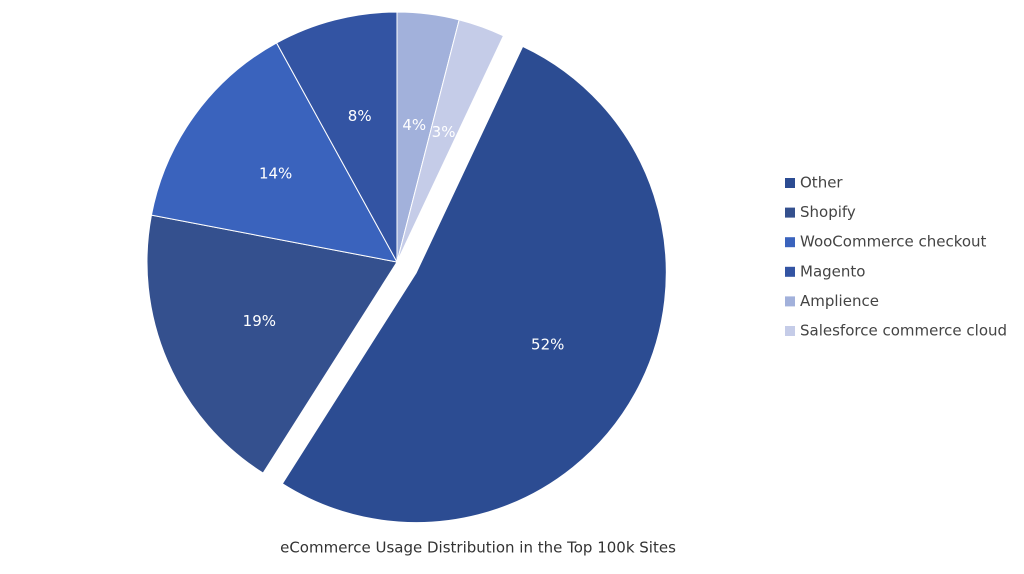  What do you see at coordinates (821, 183) in the screenshot?
I see `legend-label: Other` at bounding box center [821, 183].